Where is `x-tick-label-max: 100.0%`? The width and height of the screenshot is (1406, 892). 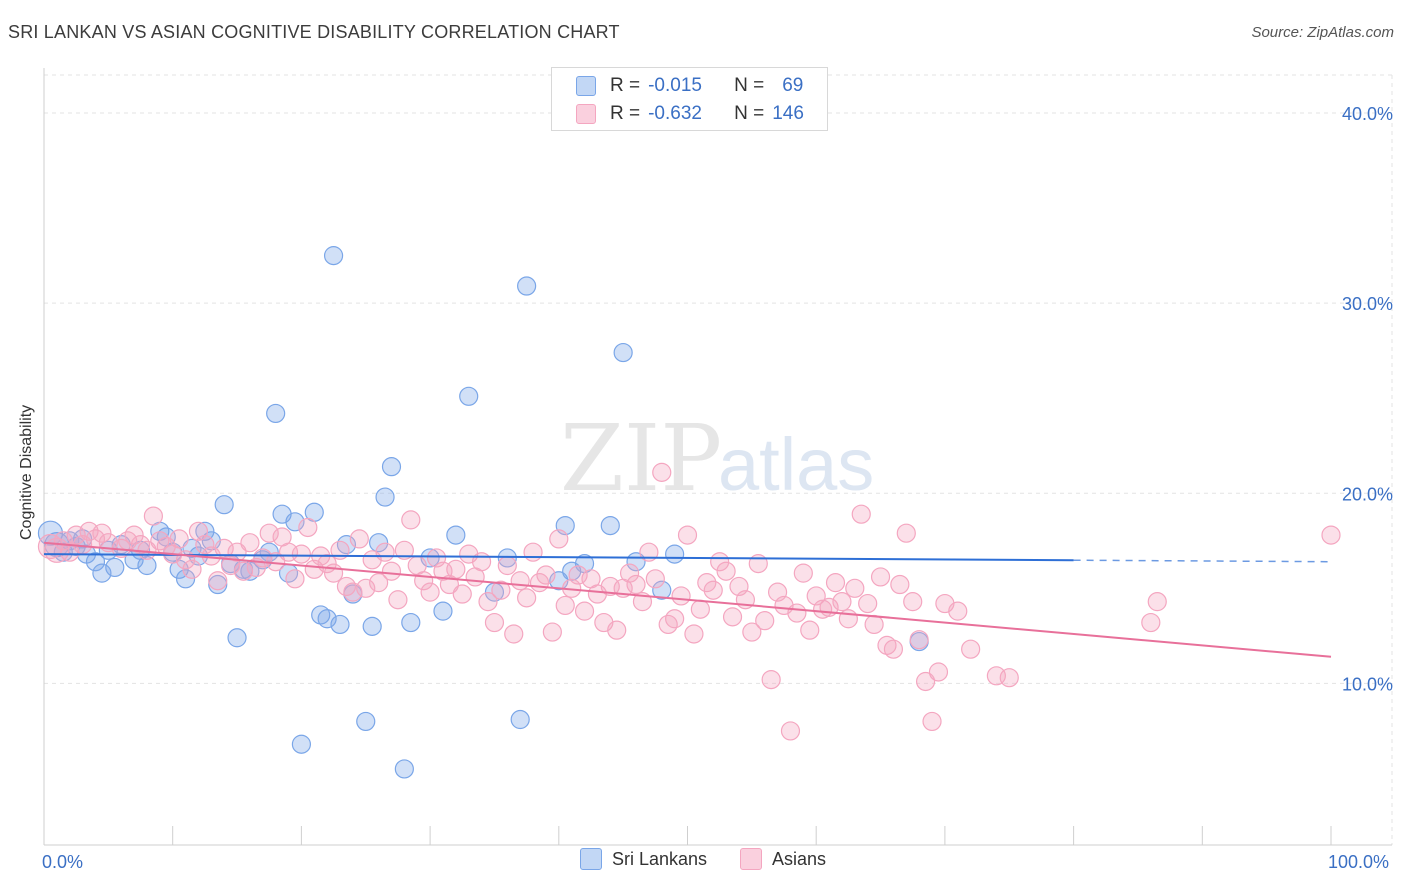 x-tick-label-max: 100.0% is located at coordinates (1359, 862).